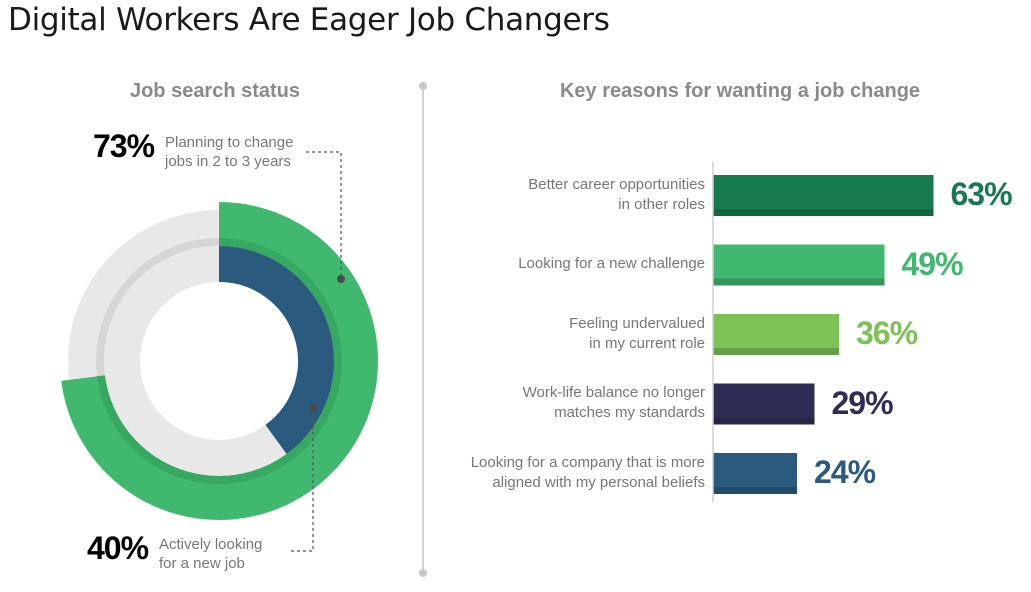 This screenshot has width=1031, height=592. I want to click on outer-ring-note-line-2: jobs in 2 to 3 years, so click(228, 161).